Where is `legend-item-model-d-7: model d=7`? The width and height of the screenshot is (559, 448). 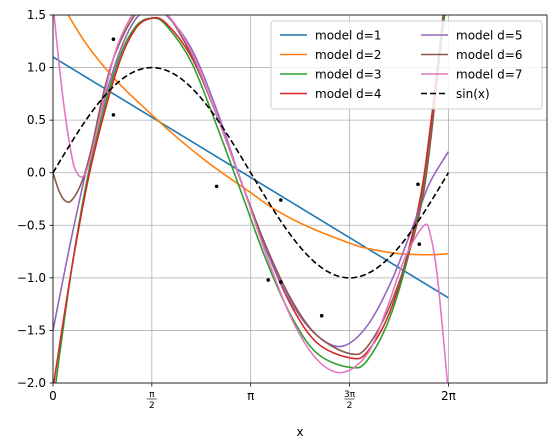
legend-item-model-d-7: model d=7 is located at coordinates (472, 75).